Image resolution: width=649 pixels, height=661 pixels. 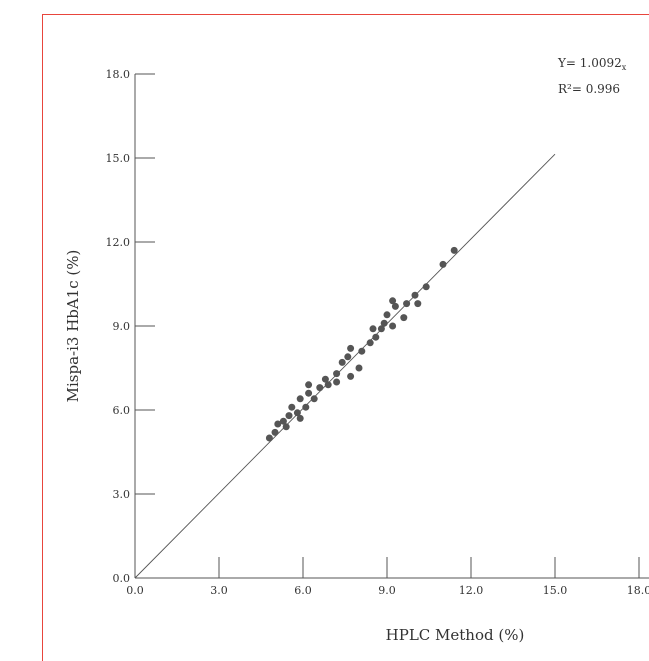 What do you see at coordinates (73, 326) in the screenshot?
I see `y-axis-title: Mispa-i3 HbA1c (%)` at bounding box center [73, 326].